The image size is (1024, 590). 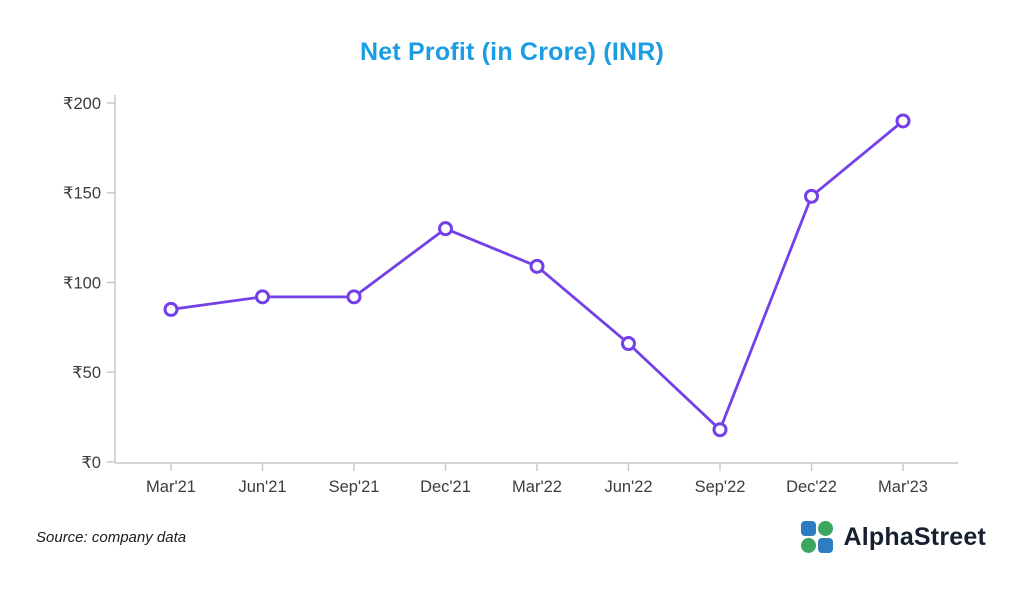 I want to click on x-tick-label: Jun'22, so click(x=628, y=487).